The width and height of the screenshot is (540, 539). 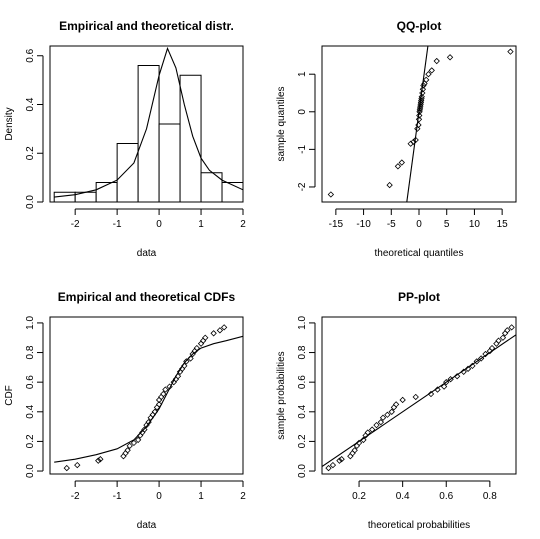 What do you see at coordinates (391, 224) in the screenshot?
I see `x-tick-label: -5` at bounding box center [391, 224].